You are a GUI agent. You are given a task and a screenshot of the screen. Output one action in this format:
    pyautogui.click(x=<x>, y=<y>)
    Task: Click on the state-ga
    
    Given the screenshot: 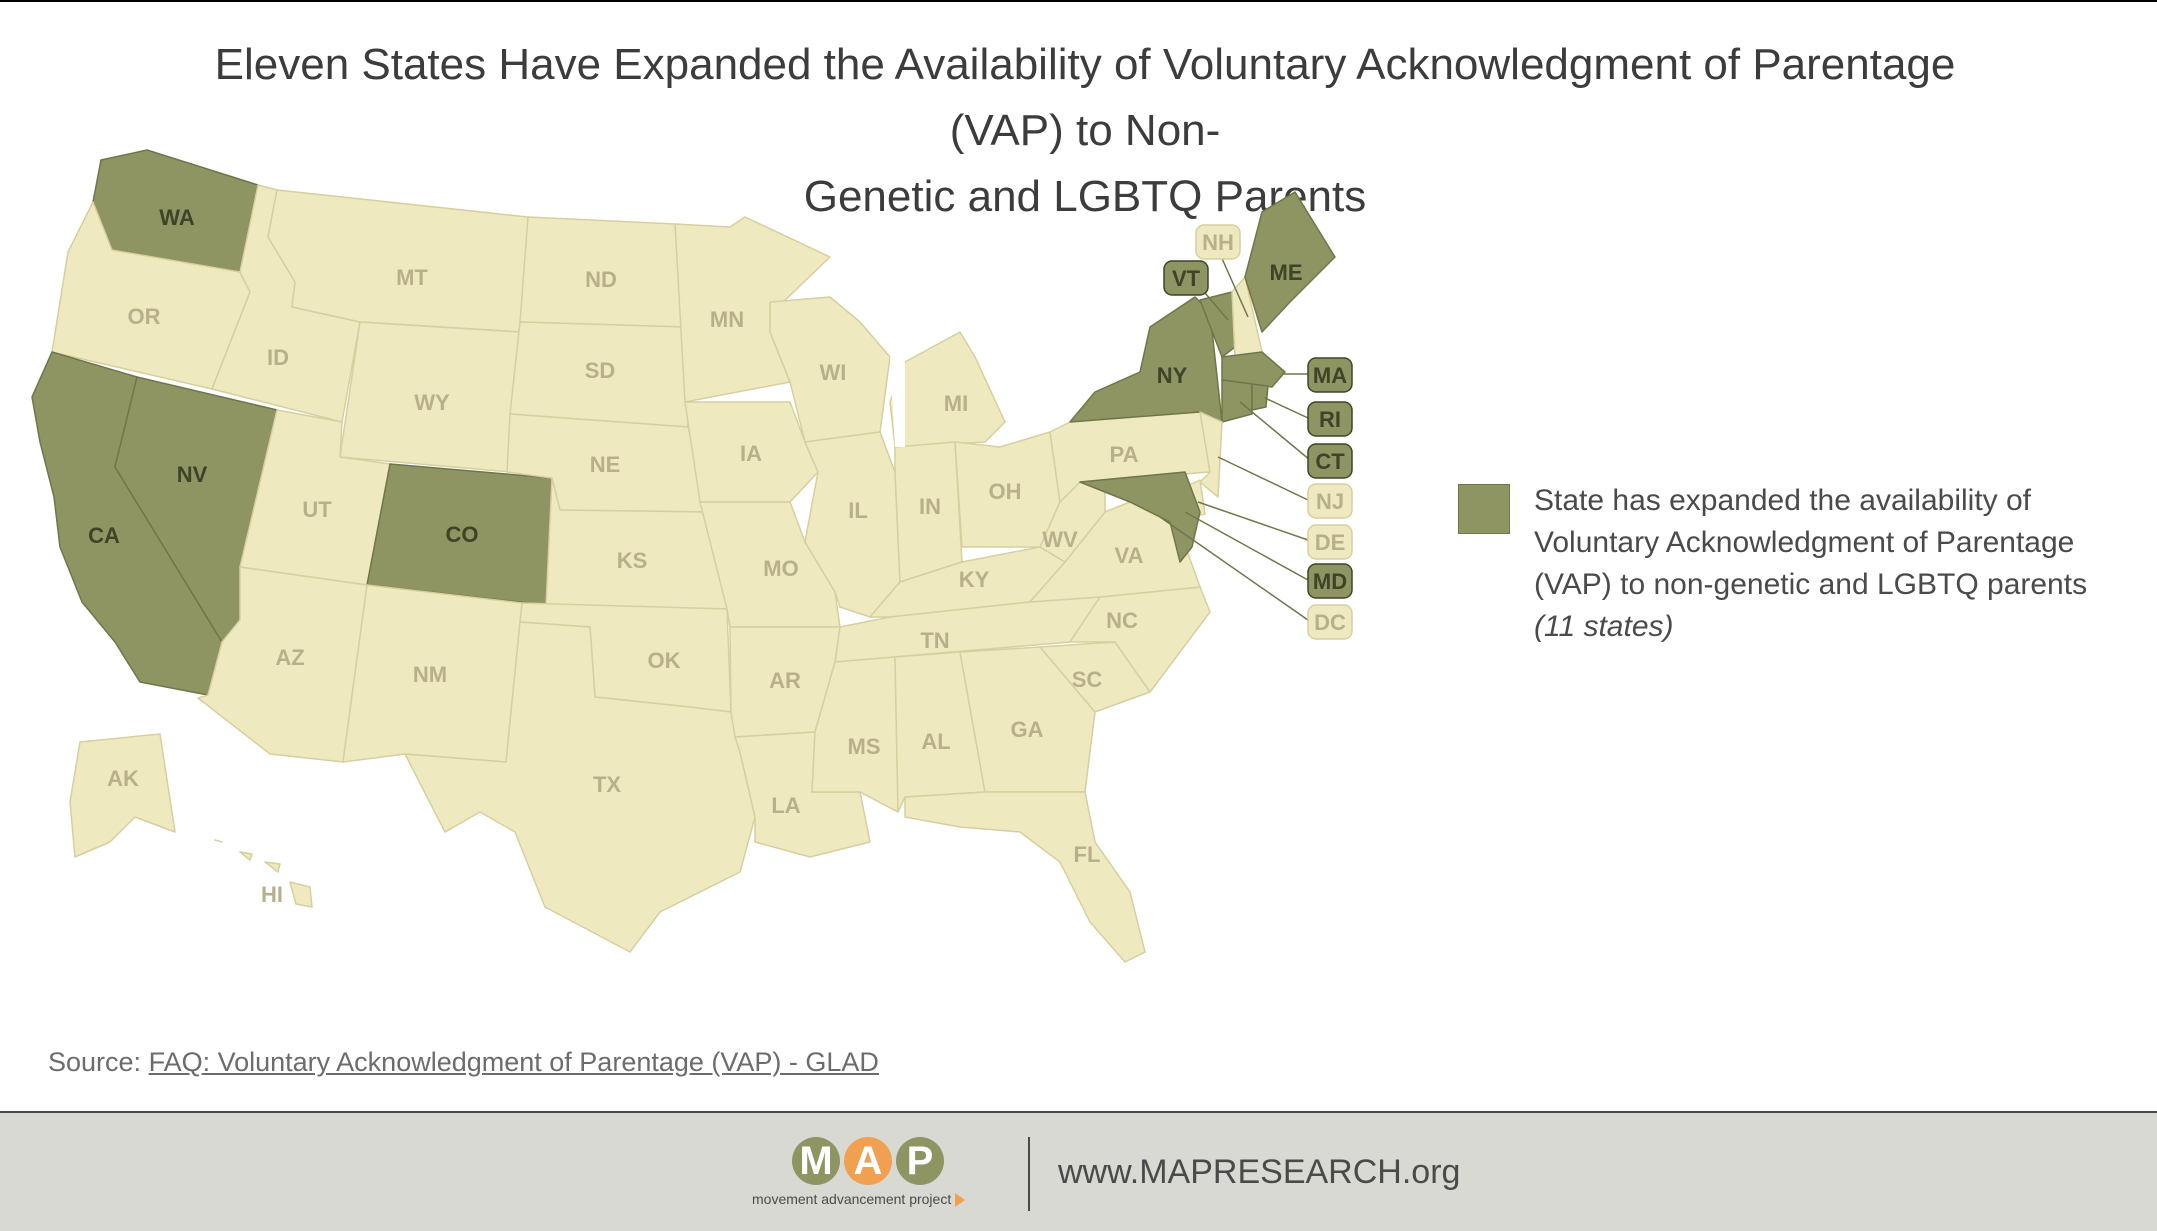 What is the action you would take?
    pyautogui.click(x=1027, y=719)
    